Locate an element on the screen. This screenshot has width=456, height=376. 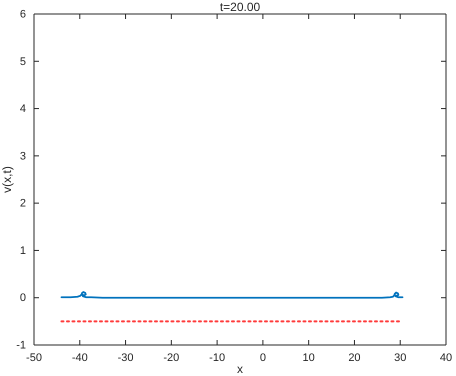
y-tick-label: 2 is located at coordinates (23, 204).